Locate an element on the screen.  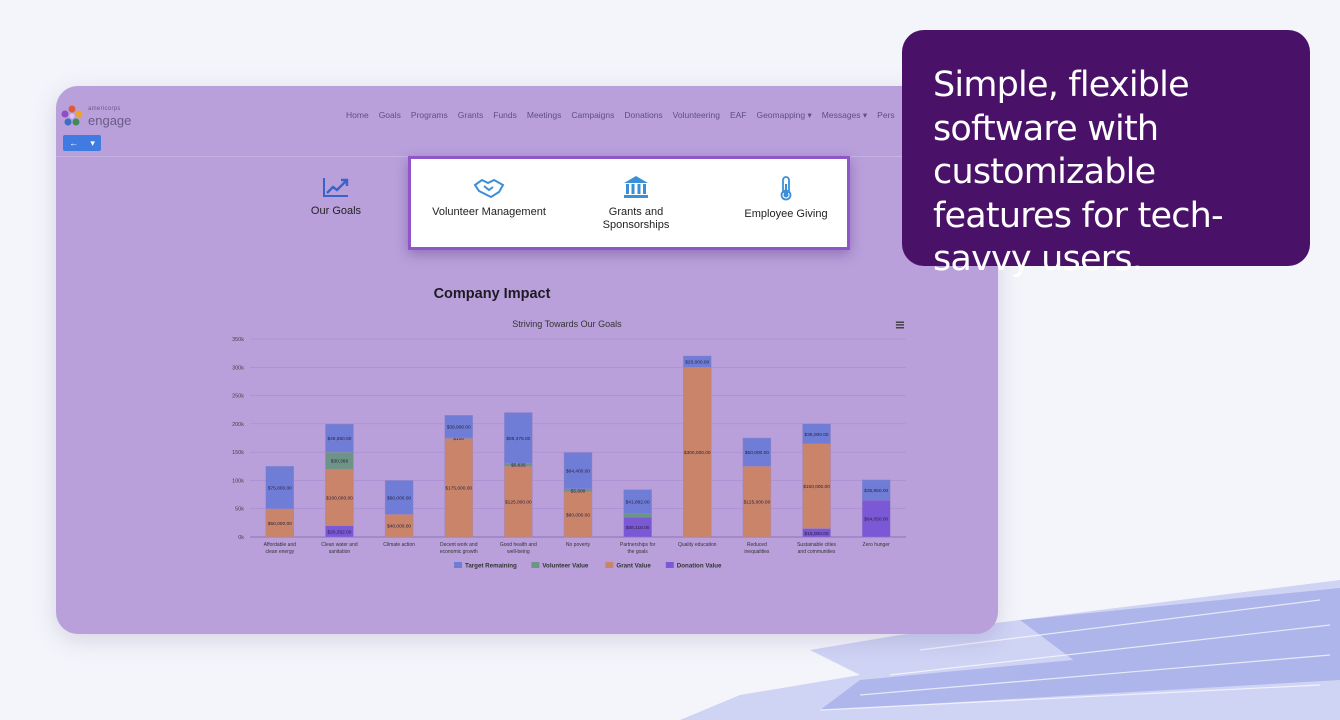
x-category-label: well-being is located at coordinates (518, 552).